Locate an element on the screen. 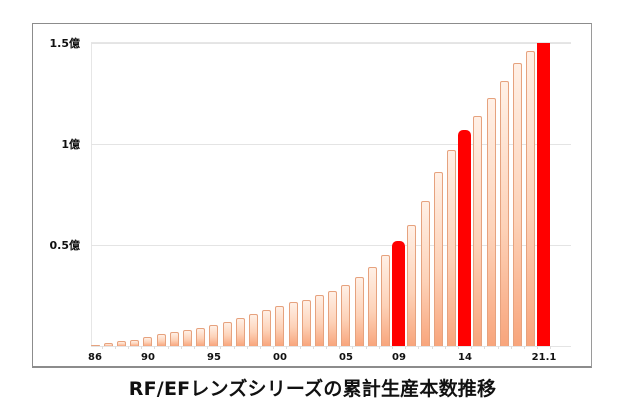  x-tick-label: 95 is located at coordinates (214, 357).